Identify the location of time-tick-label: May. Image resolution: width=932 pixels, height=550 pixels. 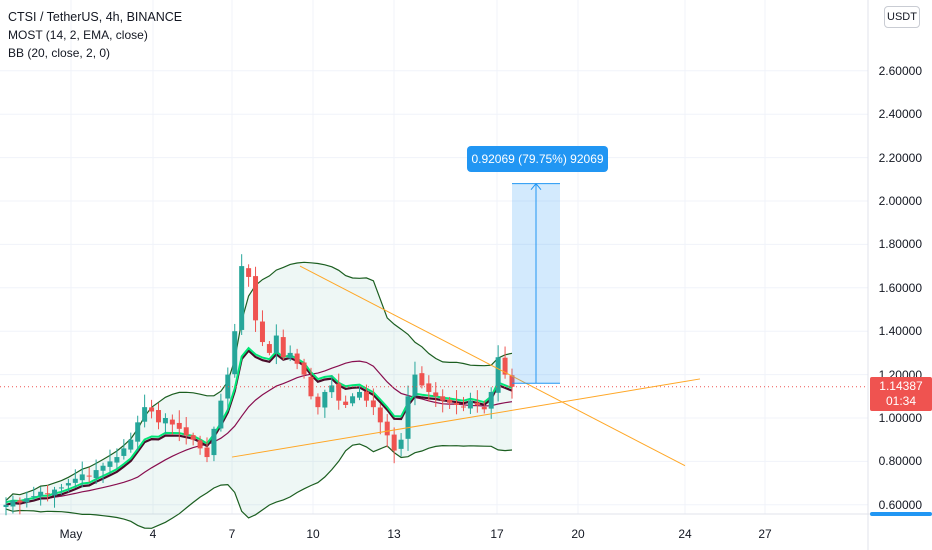
(71, 534).